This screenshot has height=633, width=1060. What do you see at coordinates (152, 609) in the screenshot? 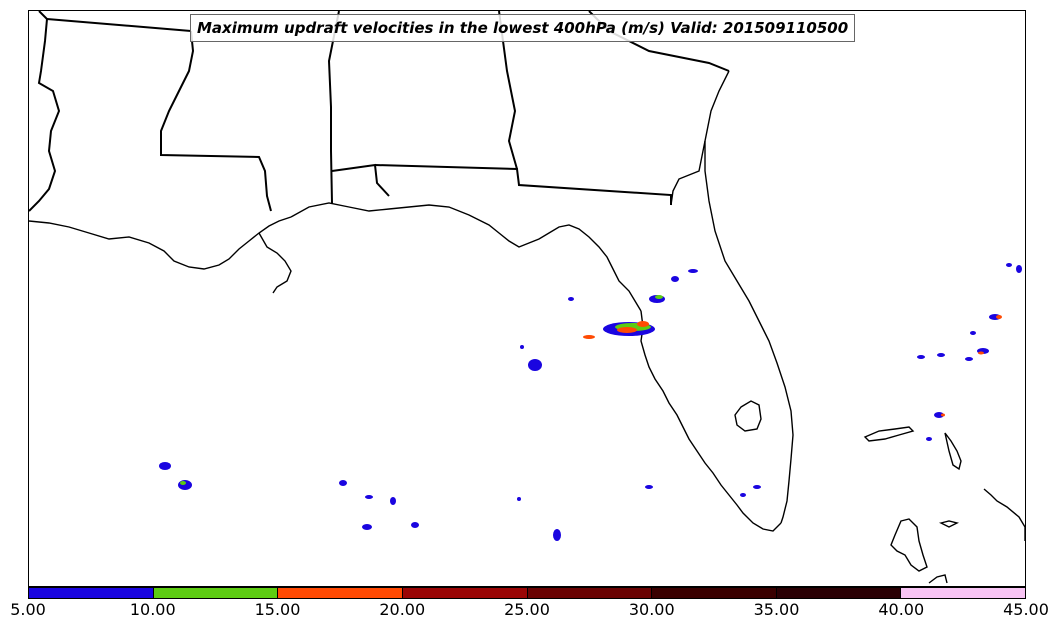
I see `colorbar-tick-label: 10.00` at bounding box center [152, 609].